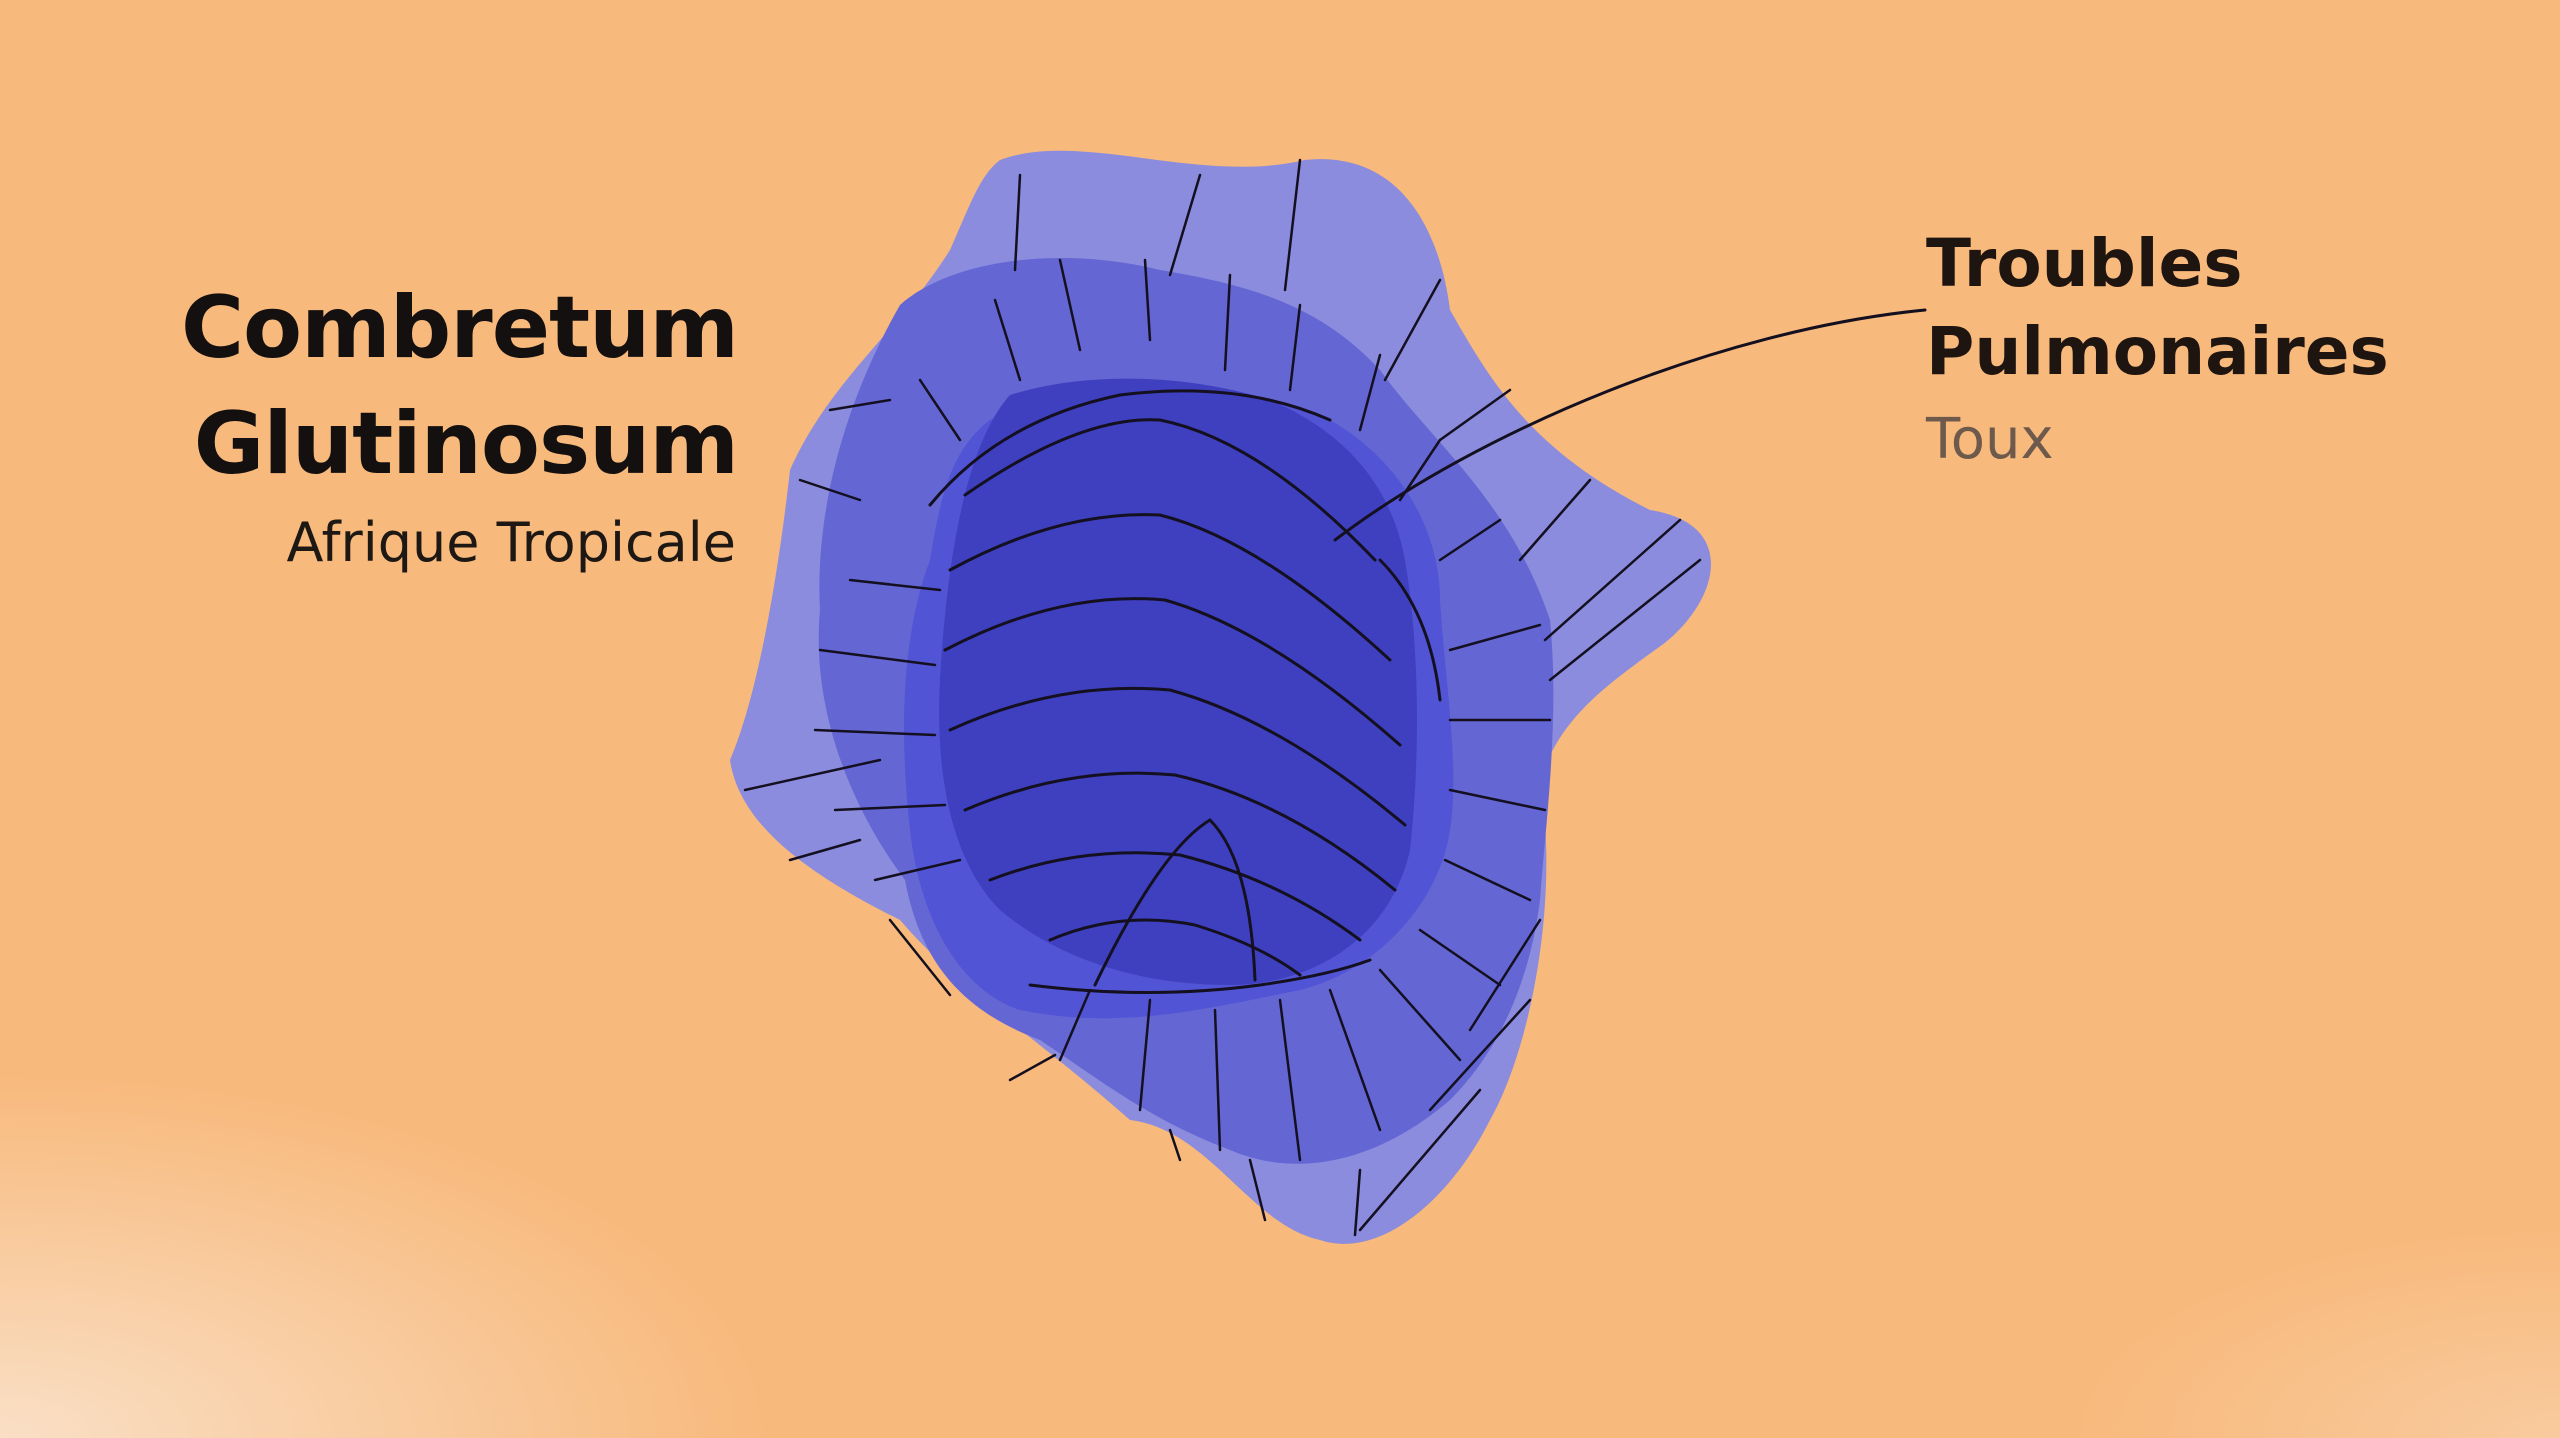  I want to click on core-shape, so click(1178, 681).